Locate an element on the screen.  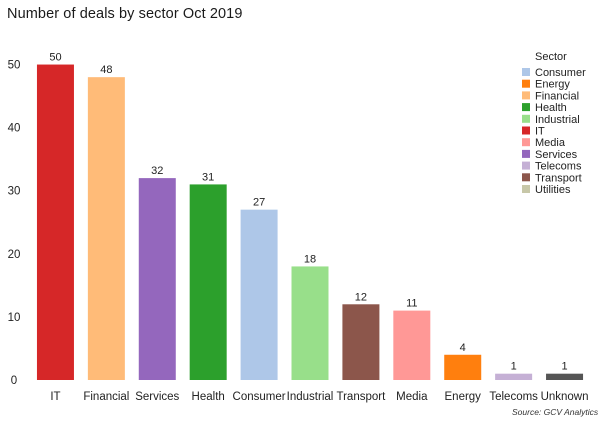
y-tick-label: 30 is located at coordinates (14, 192).